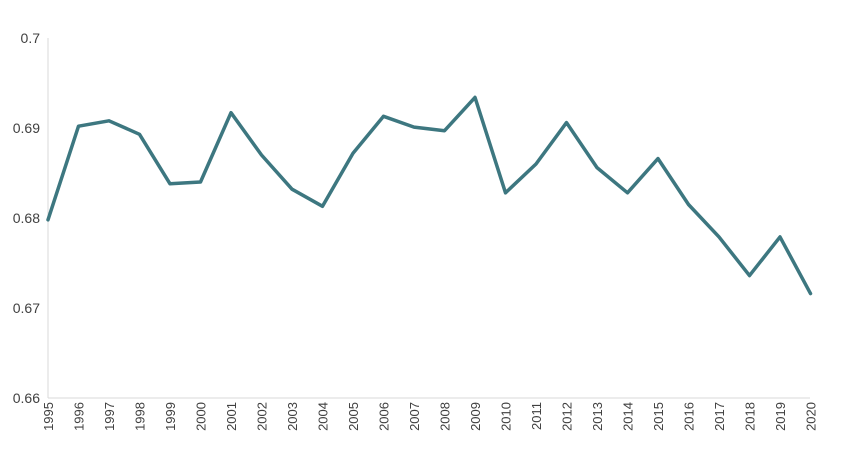  Describe the element at coordinates (658, 416) in the screenshot. I see `x-tick-label: 2015` at that location.